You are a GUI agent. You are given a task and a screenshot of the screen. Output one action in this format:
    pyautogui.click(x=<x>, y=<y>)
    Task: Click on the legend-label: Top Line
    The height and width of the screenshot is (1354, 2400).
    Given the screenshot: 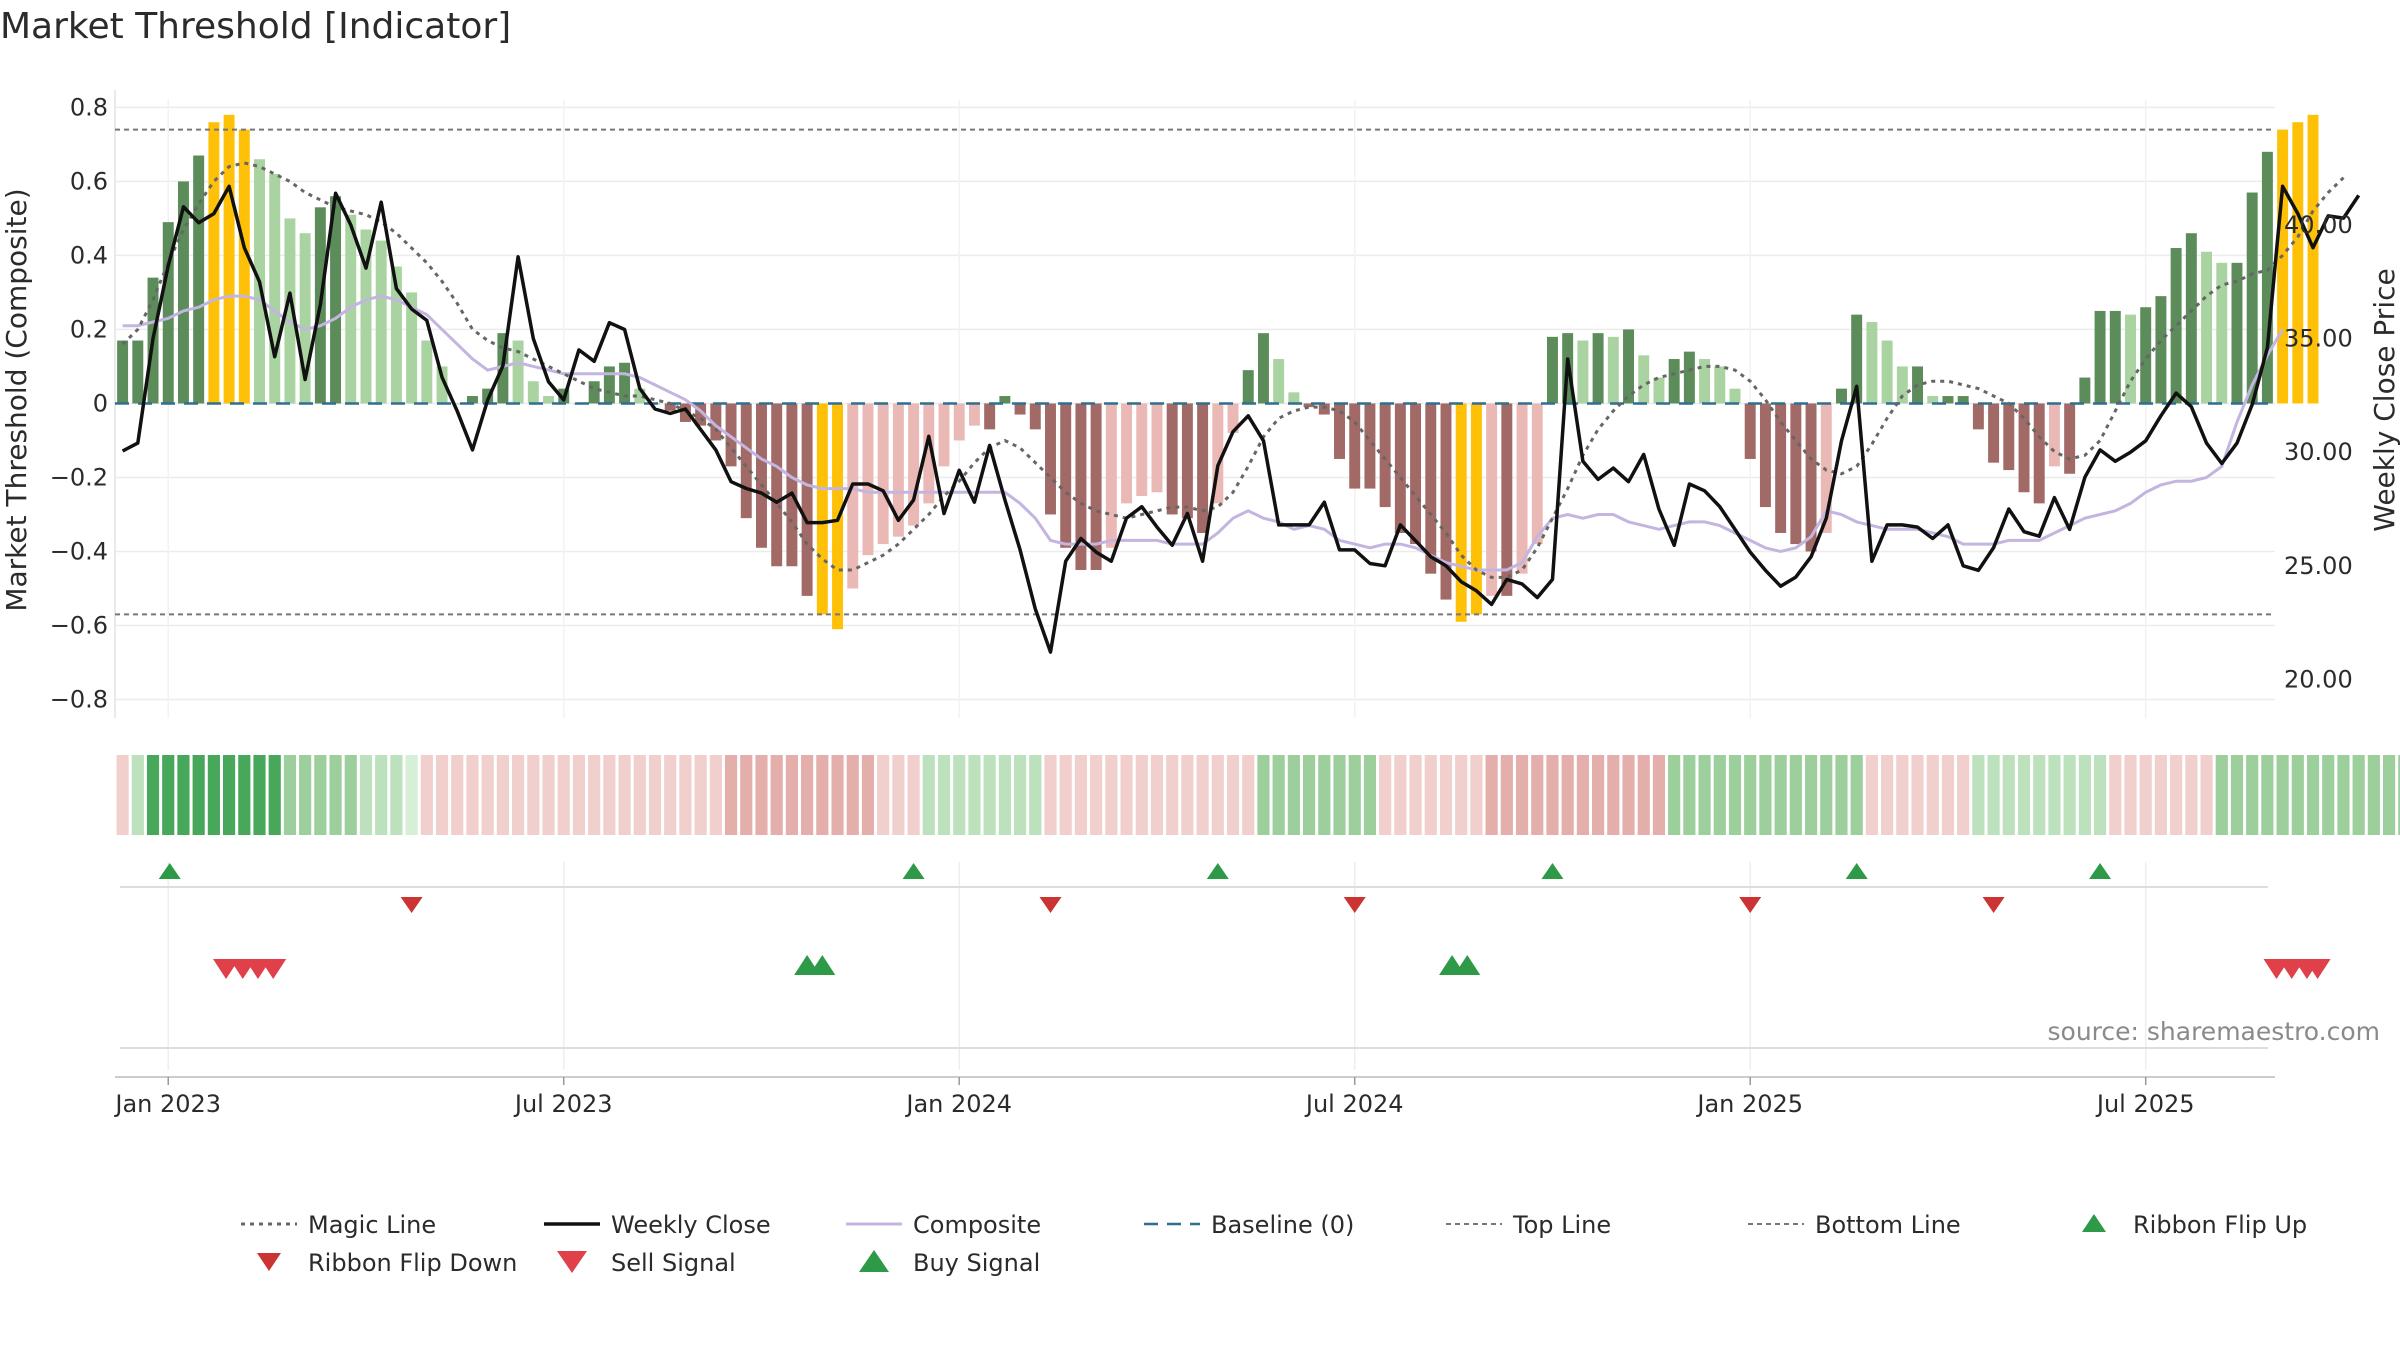 What is the action you would take?
    pyautogui.click(x=1561, y=1225)
    